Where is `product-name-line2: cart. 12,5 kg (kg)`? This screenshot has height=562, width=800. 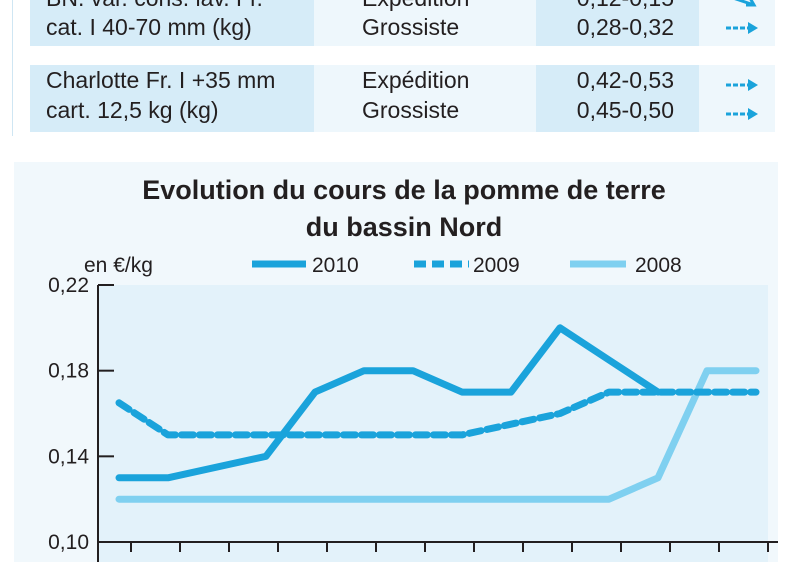
product-name-line2: cart. 12,5 kg (kg) is located at coordinates (132, 110).